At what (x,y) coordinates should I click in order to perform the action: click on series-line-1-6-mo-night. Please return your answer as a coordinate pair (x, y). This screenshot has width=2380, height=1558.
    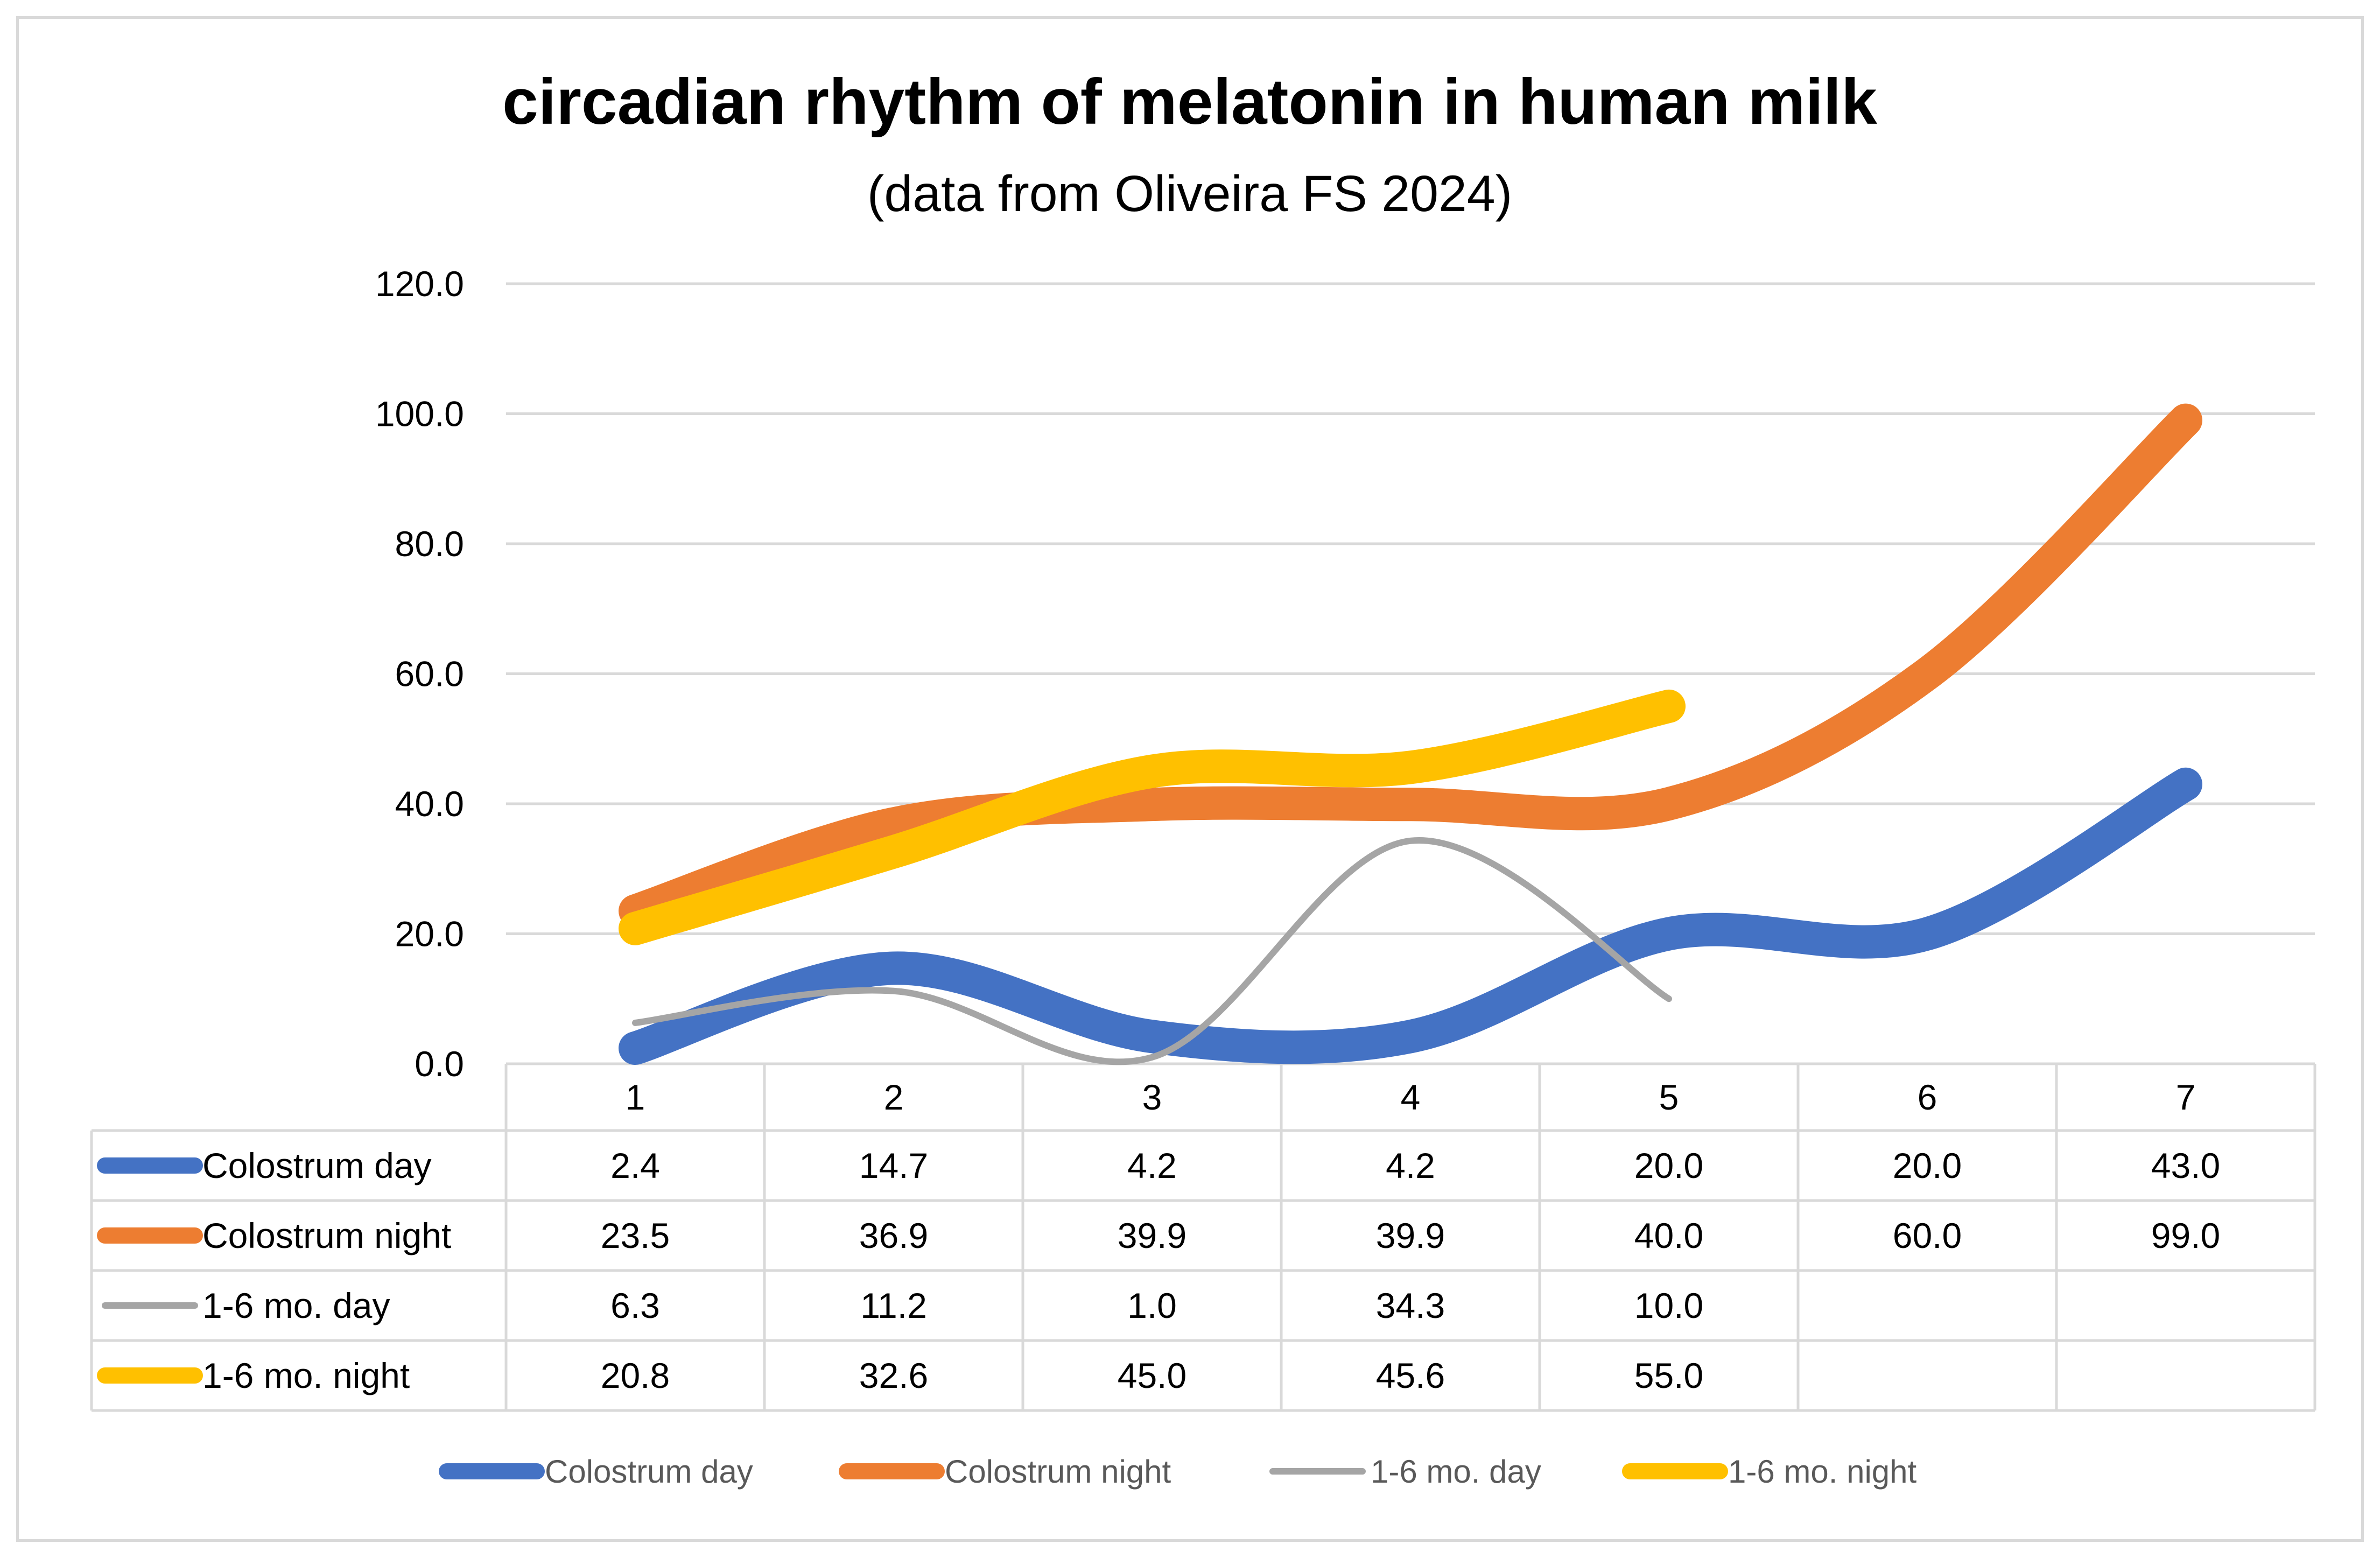
    Looking at the image, I should click on (1152, 817).